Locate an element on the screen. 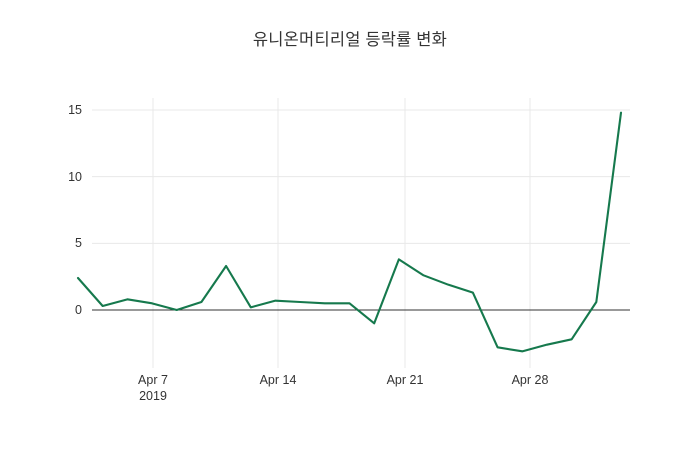 This screenshot has width=700, height=450. y-tick-label: 15 is located at coordinates (75, 110).